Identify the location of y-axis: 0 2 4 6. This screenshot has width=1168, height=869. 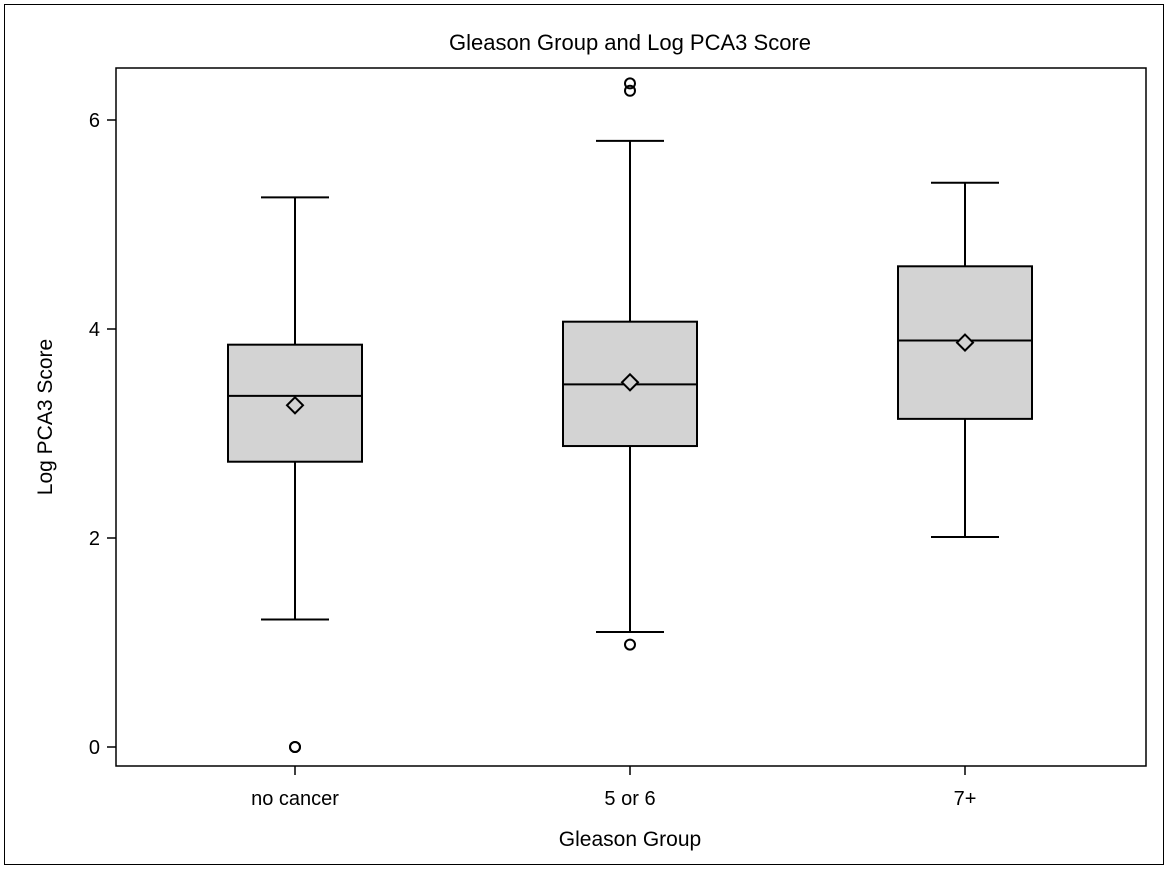
(102, 434).